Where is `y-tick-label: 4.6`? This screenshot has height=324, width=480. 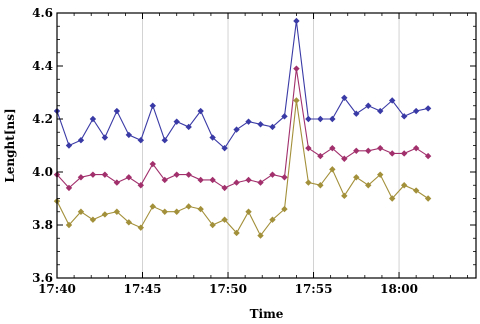
y-tick-label: 4.6 is located at coordinates (42, 13).